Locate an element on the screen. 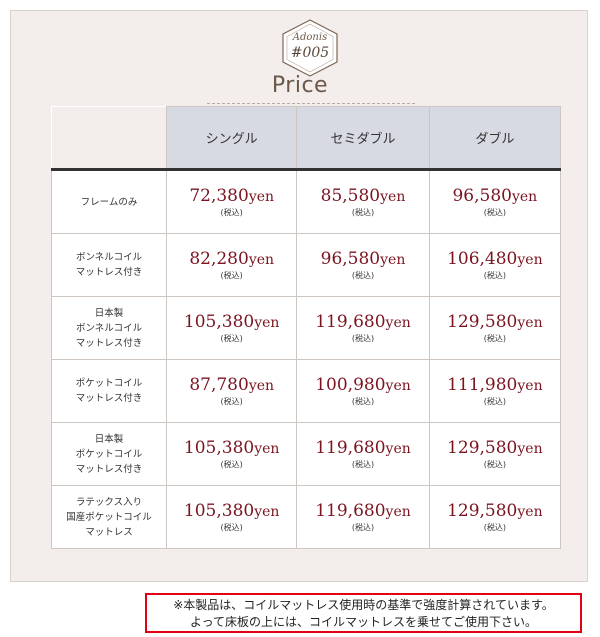  row-label-line: 国産ポケットコイル is located at coordinates (109, 517).